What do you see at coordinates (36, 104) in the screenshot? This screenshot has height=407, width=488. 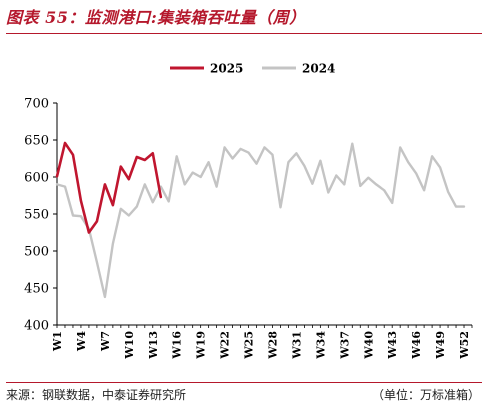 I see `y-tick-label: 700` at bounding box center [36, 104].